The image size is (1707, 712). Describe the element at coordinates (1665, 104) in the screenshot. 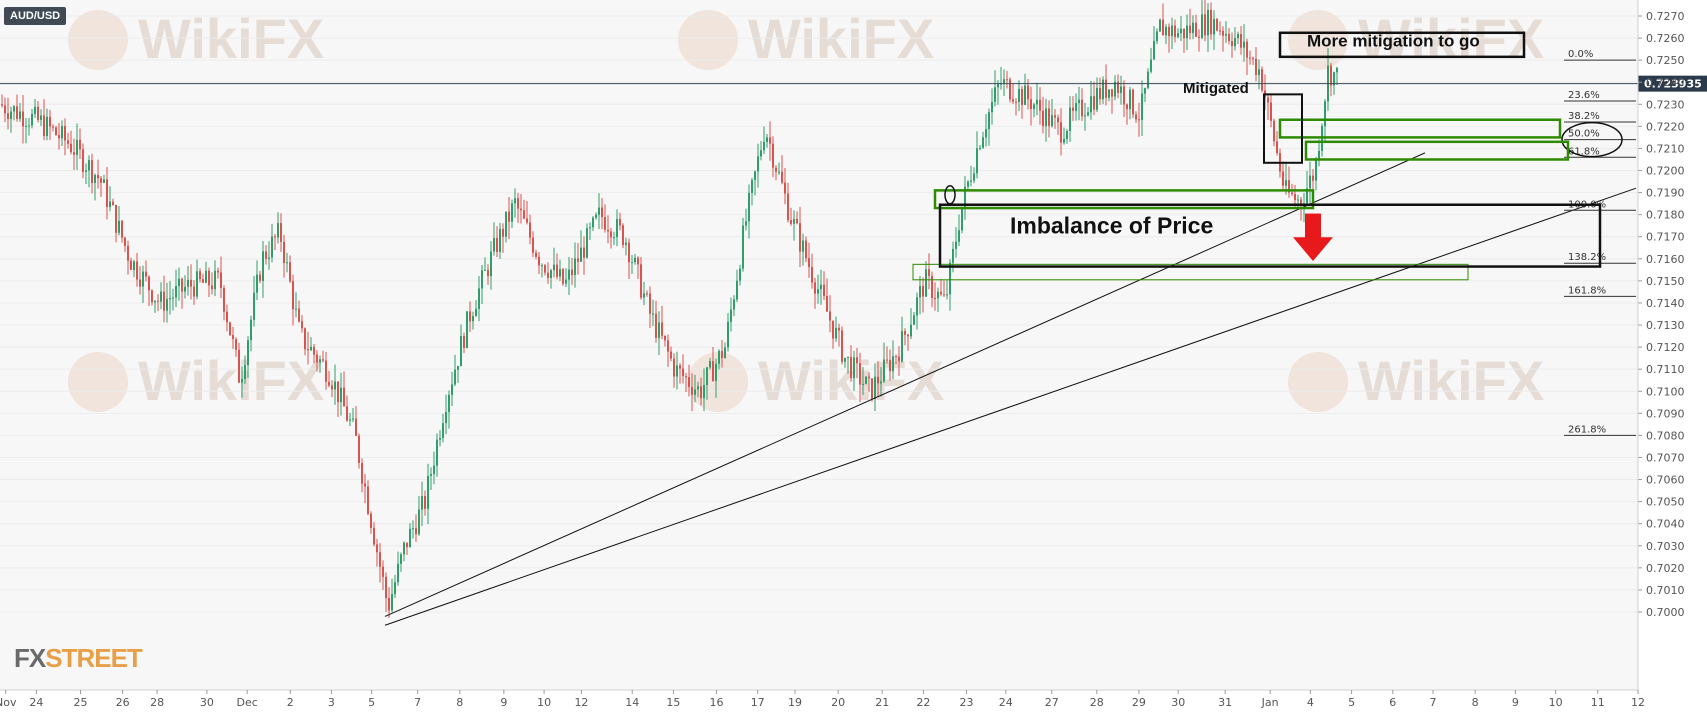

I see `y-tick-label: 0.7230` at that location.